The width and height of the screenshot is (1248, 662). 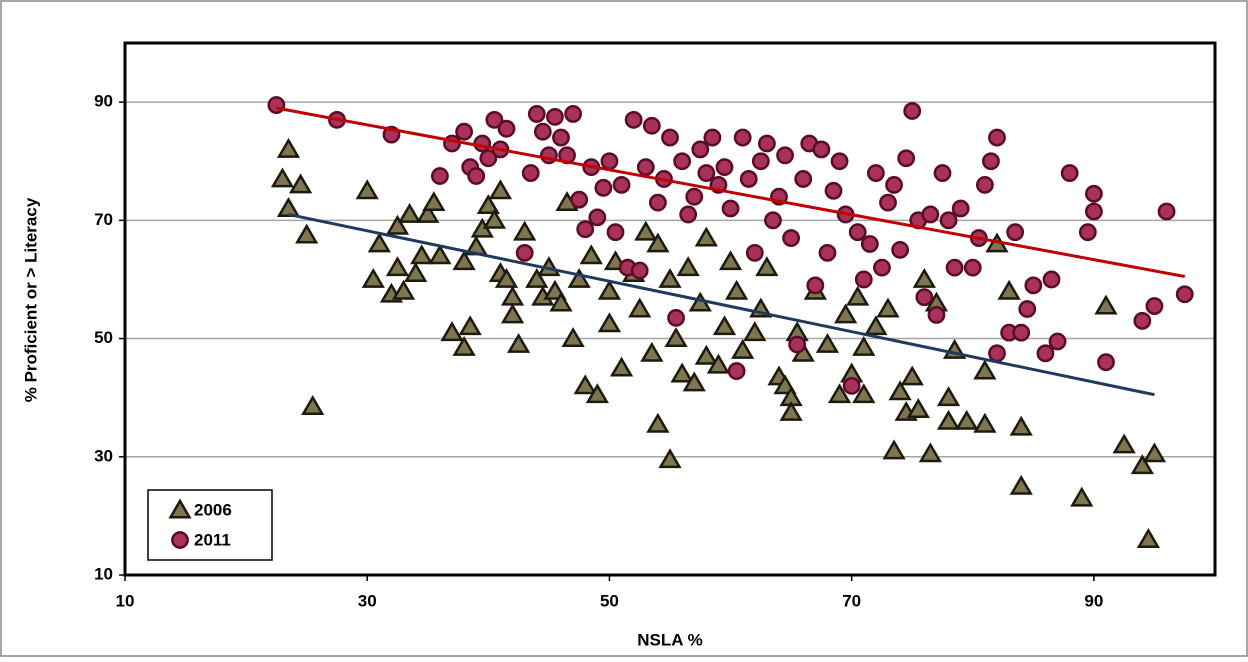 I want to click on x-tick-label: 50, so click(x=609, y=600).